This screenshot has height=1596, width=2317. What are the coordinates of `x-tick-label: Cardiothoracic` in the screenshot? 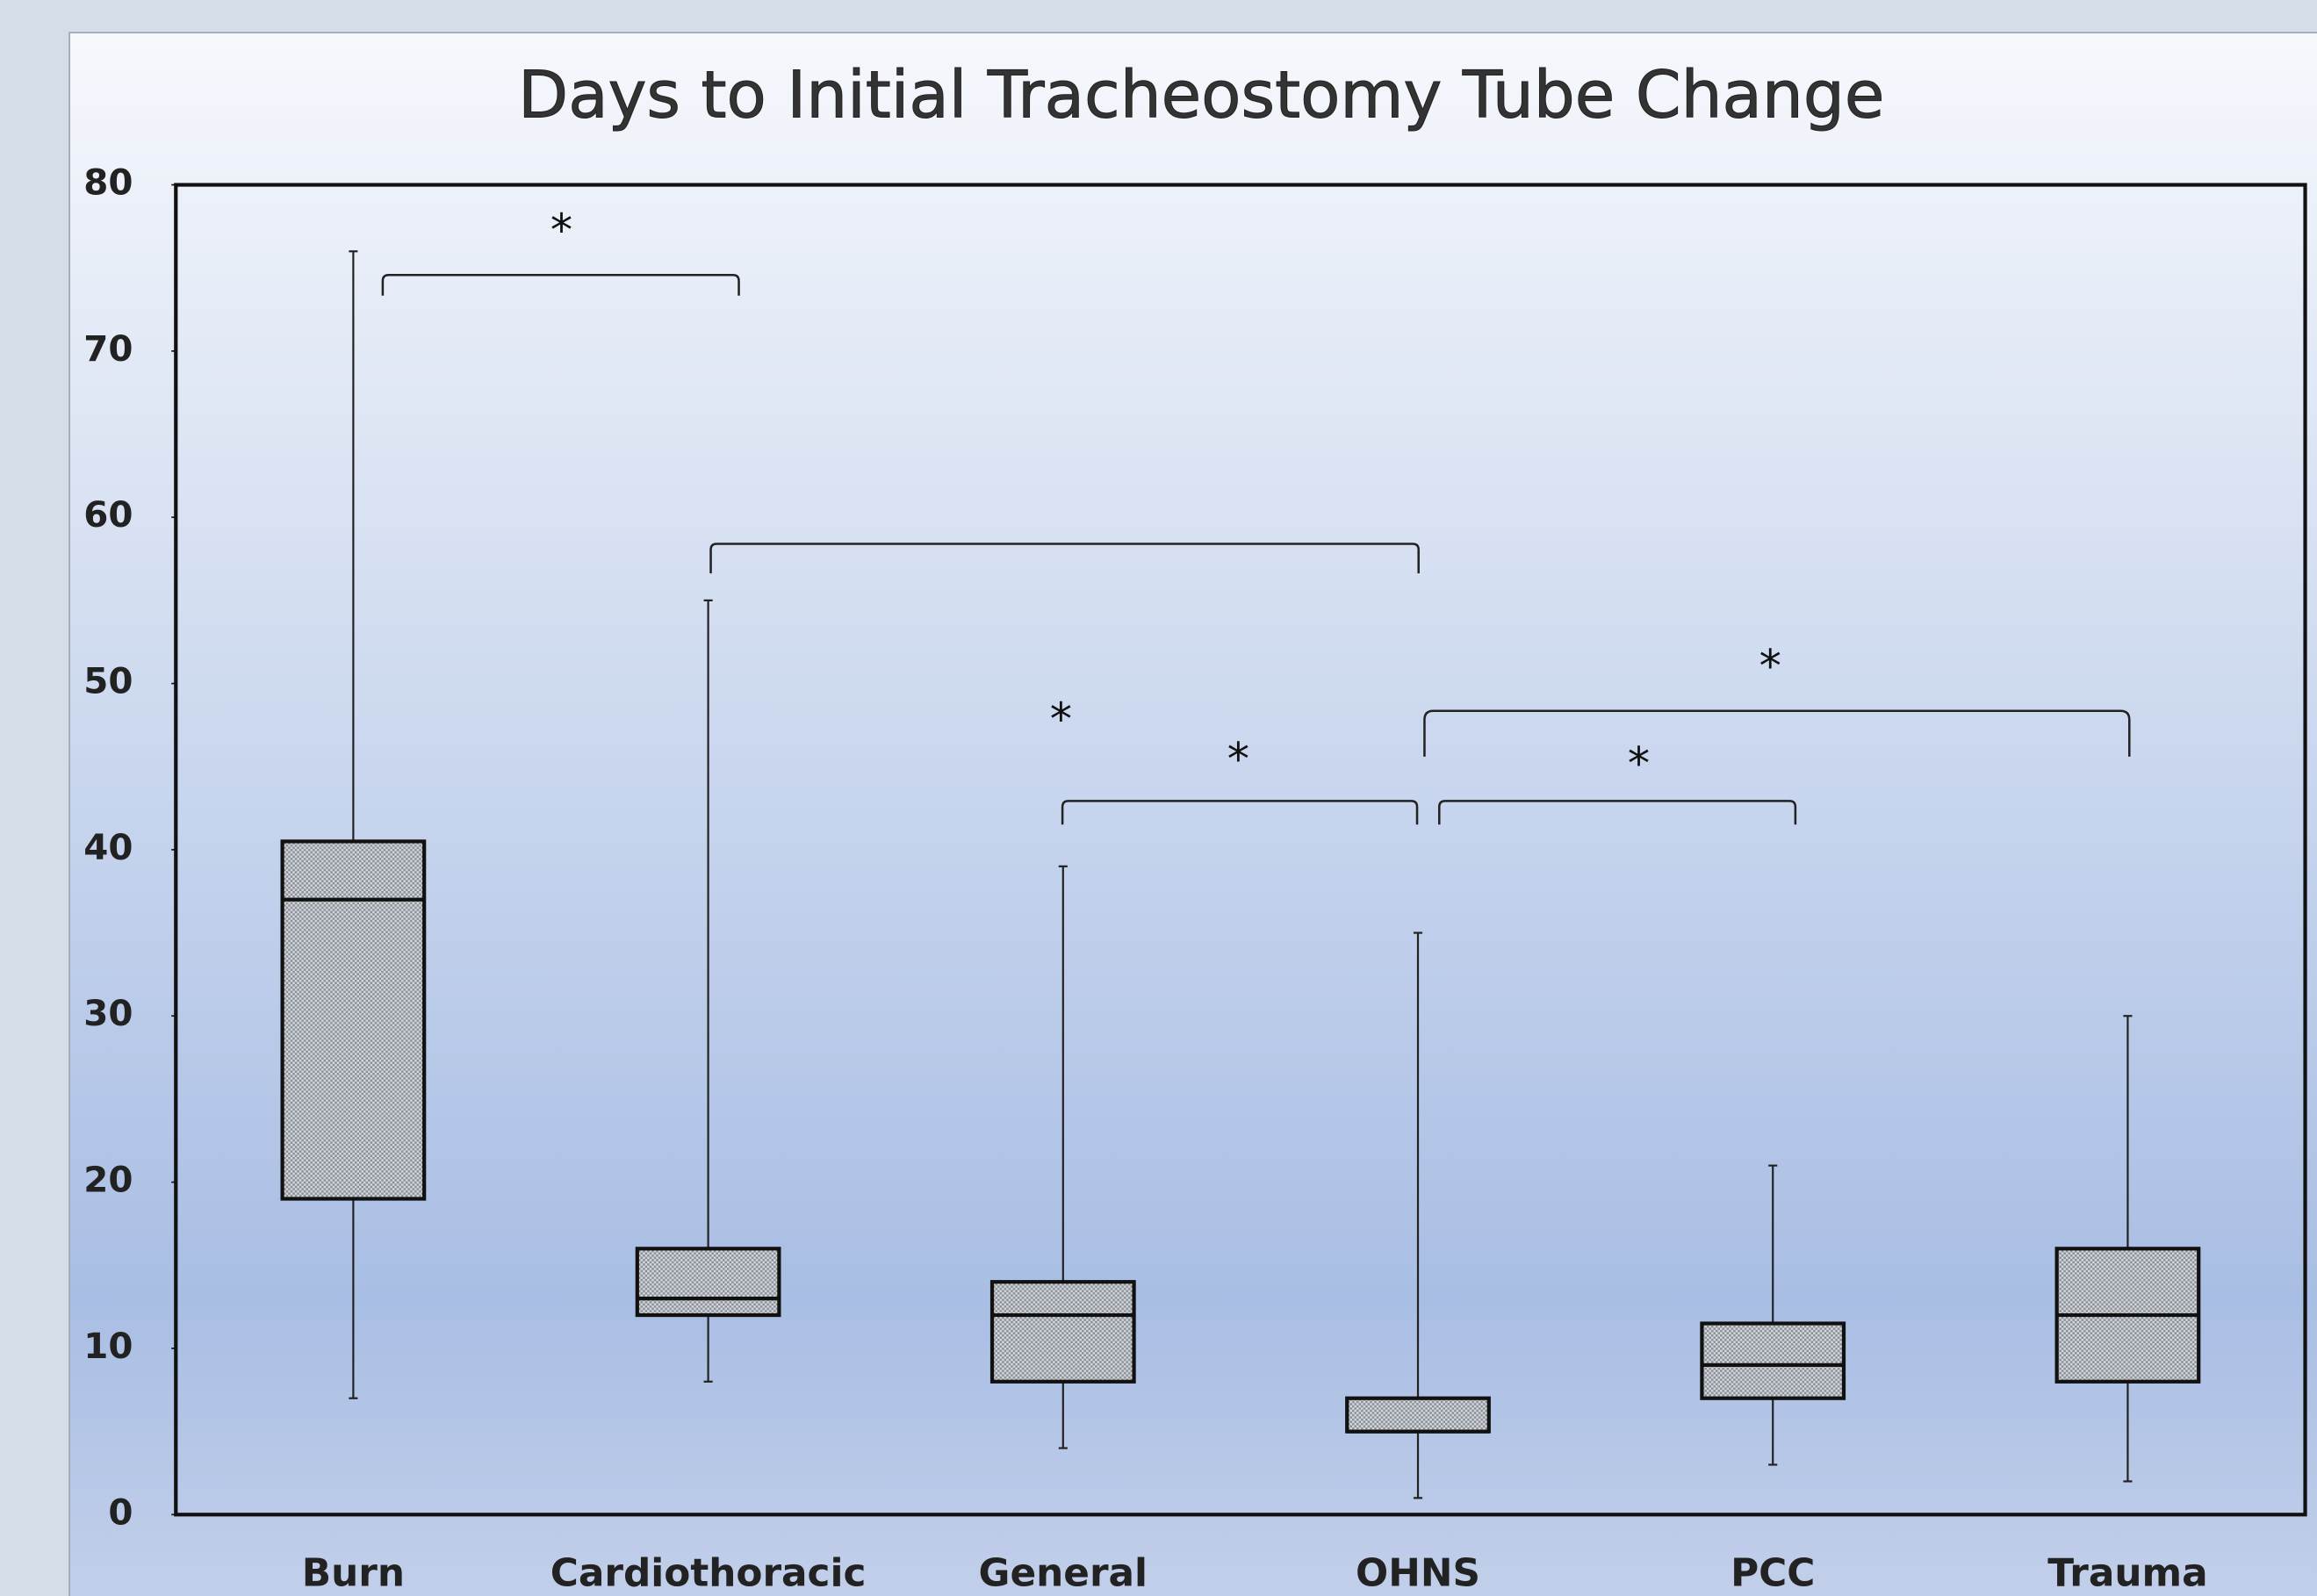 It's located at (708, 1572).